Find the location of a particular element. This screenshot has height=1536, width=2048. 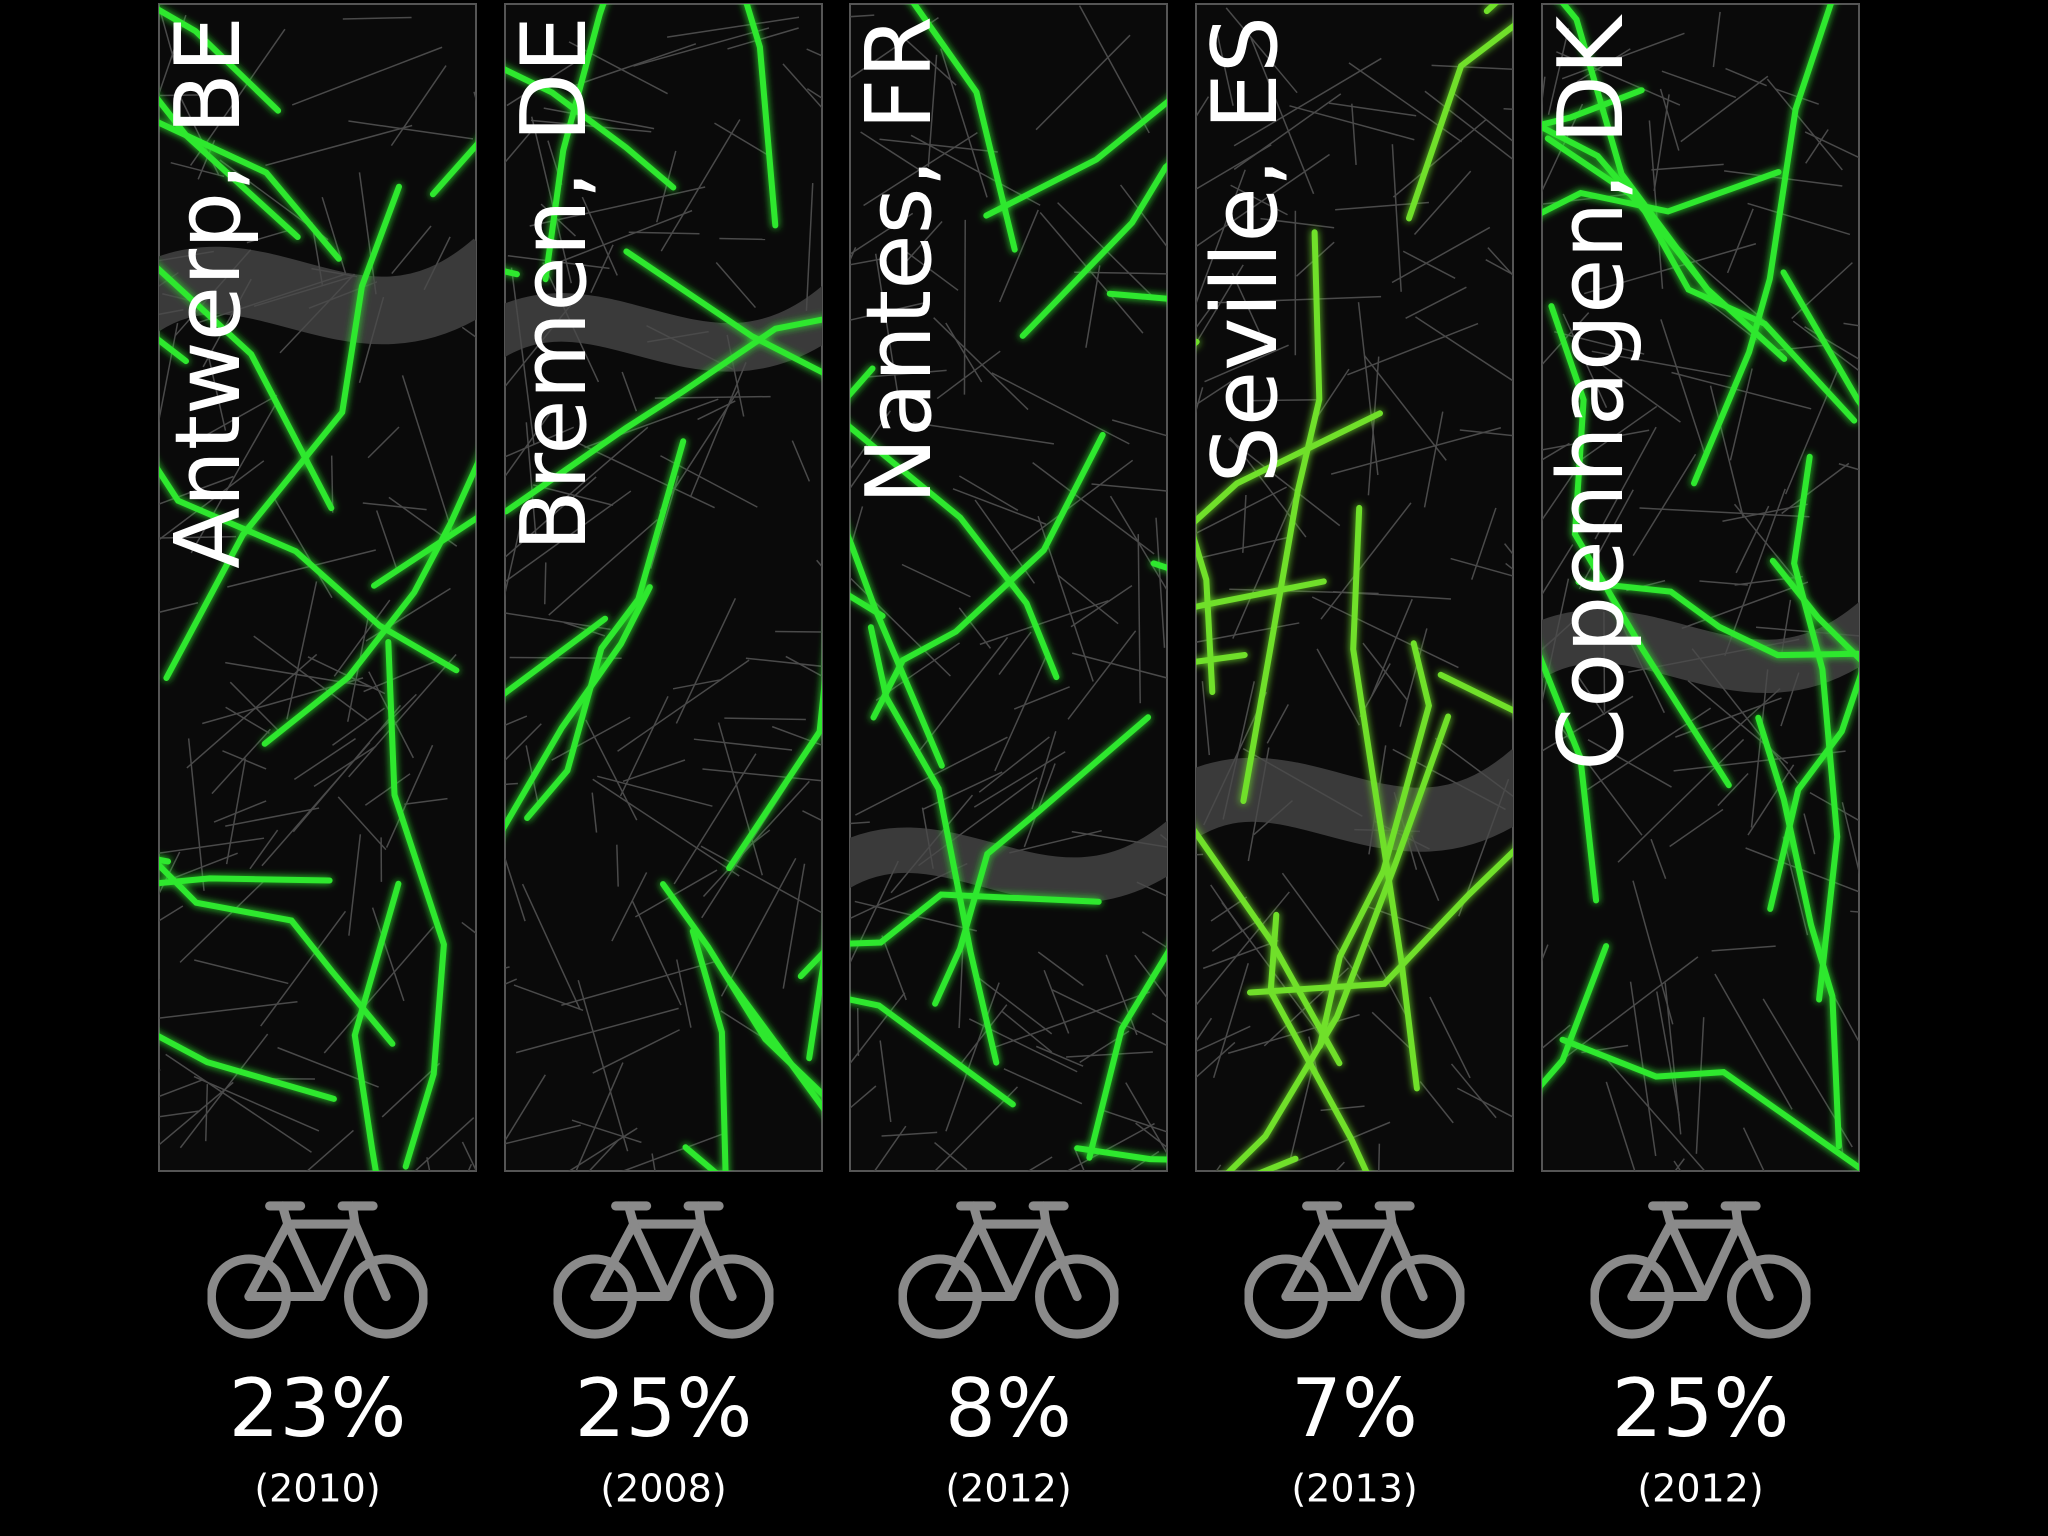

map is located at coordinates (317, 588).